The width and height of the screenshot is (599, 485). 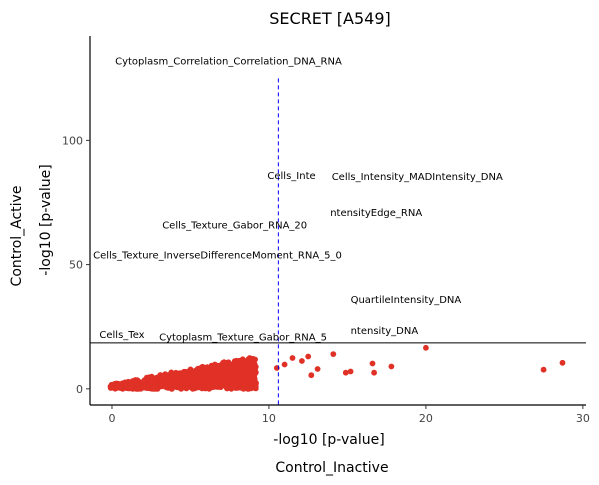 What do you see at coordinates (243, 337) in the screenshot?
I see `annotation-label: Cytoplasm_Texture_Gabor_RNA_5` at bounding box center [243, 337].